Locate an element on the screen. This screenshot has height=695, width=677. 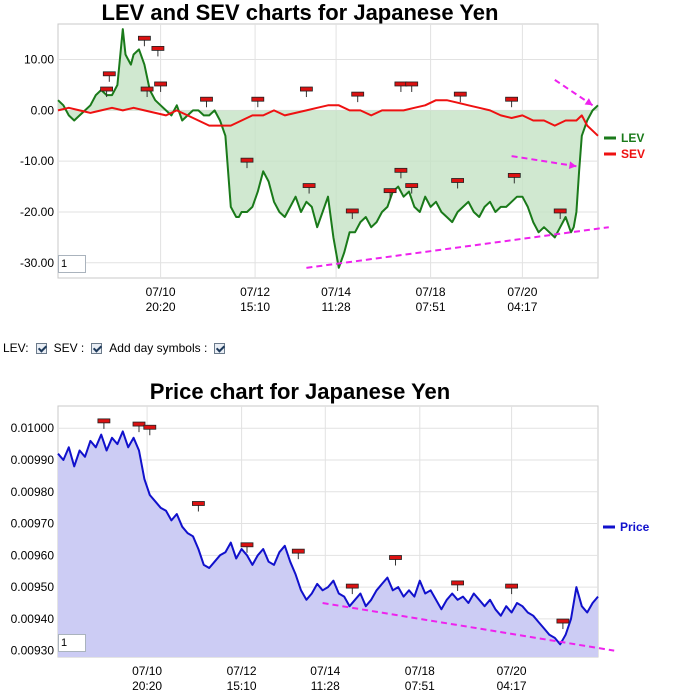
y-tick-label: -10.00 is located at coordinates (37, 161).